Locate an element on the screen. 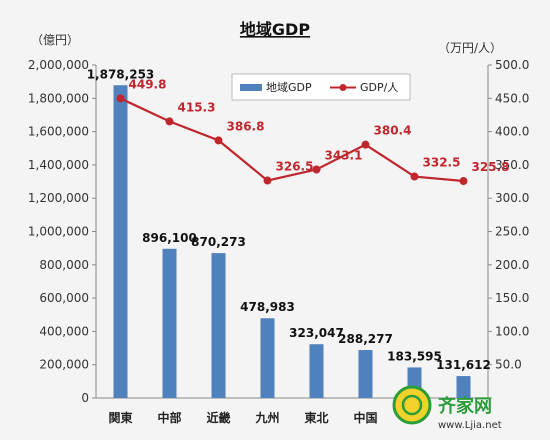 The height and width of the screenshot is (440, 550). category-label: 関東 is located at coordinates (120, 417).